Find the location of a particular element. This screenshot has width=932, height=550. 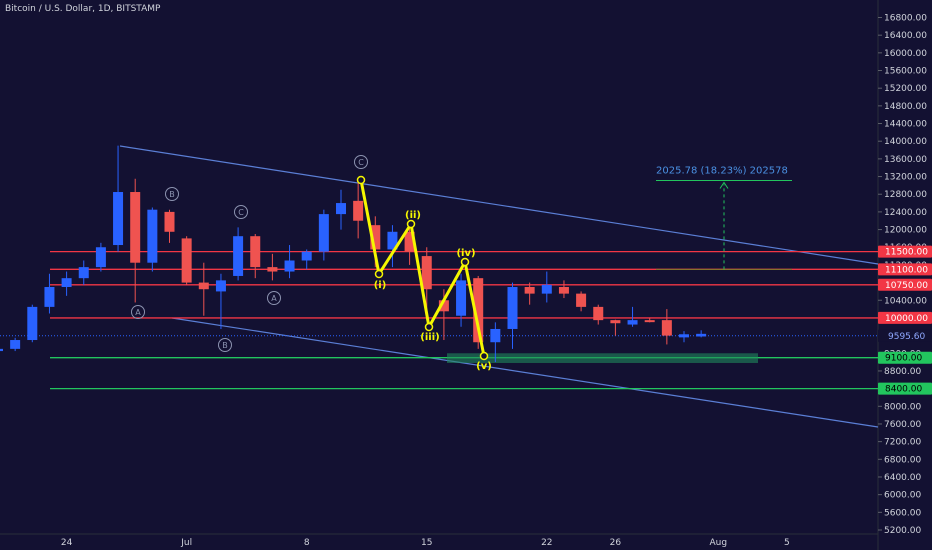

x-tick-label: 5 is located at coordinates (787, 543).